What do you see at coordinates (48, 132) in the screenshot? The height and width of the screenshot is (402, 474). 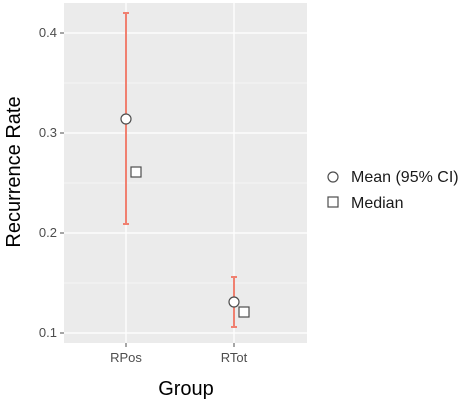 I see `y-tick-label: 0.3` at bounding box center [48, 132].